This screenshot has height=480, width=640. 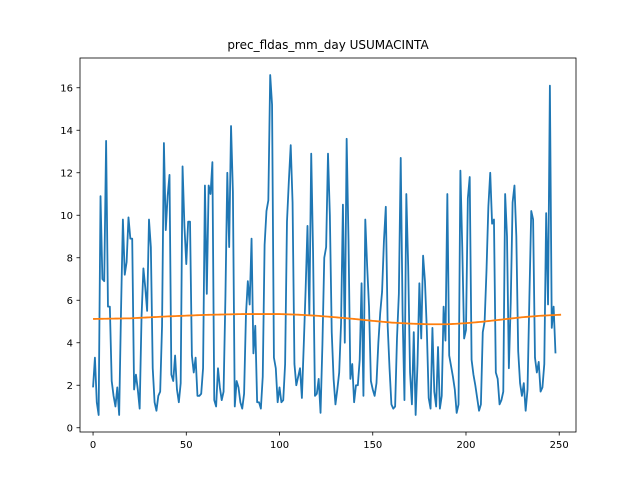 What do you see at coordinates (559, 445) in the screenshot?
I see `x-tick-label: 250` at bounding box center [559, 445].